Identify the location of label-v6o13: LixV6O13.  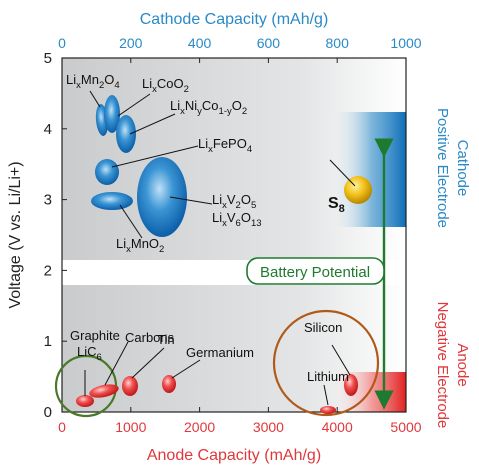
(237, 219).